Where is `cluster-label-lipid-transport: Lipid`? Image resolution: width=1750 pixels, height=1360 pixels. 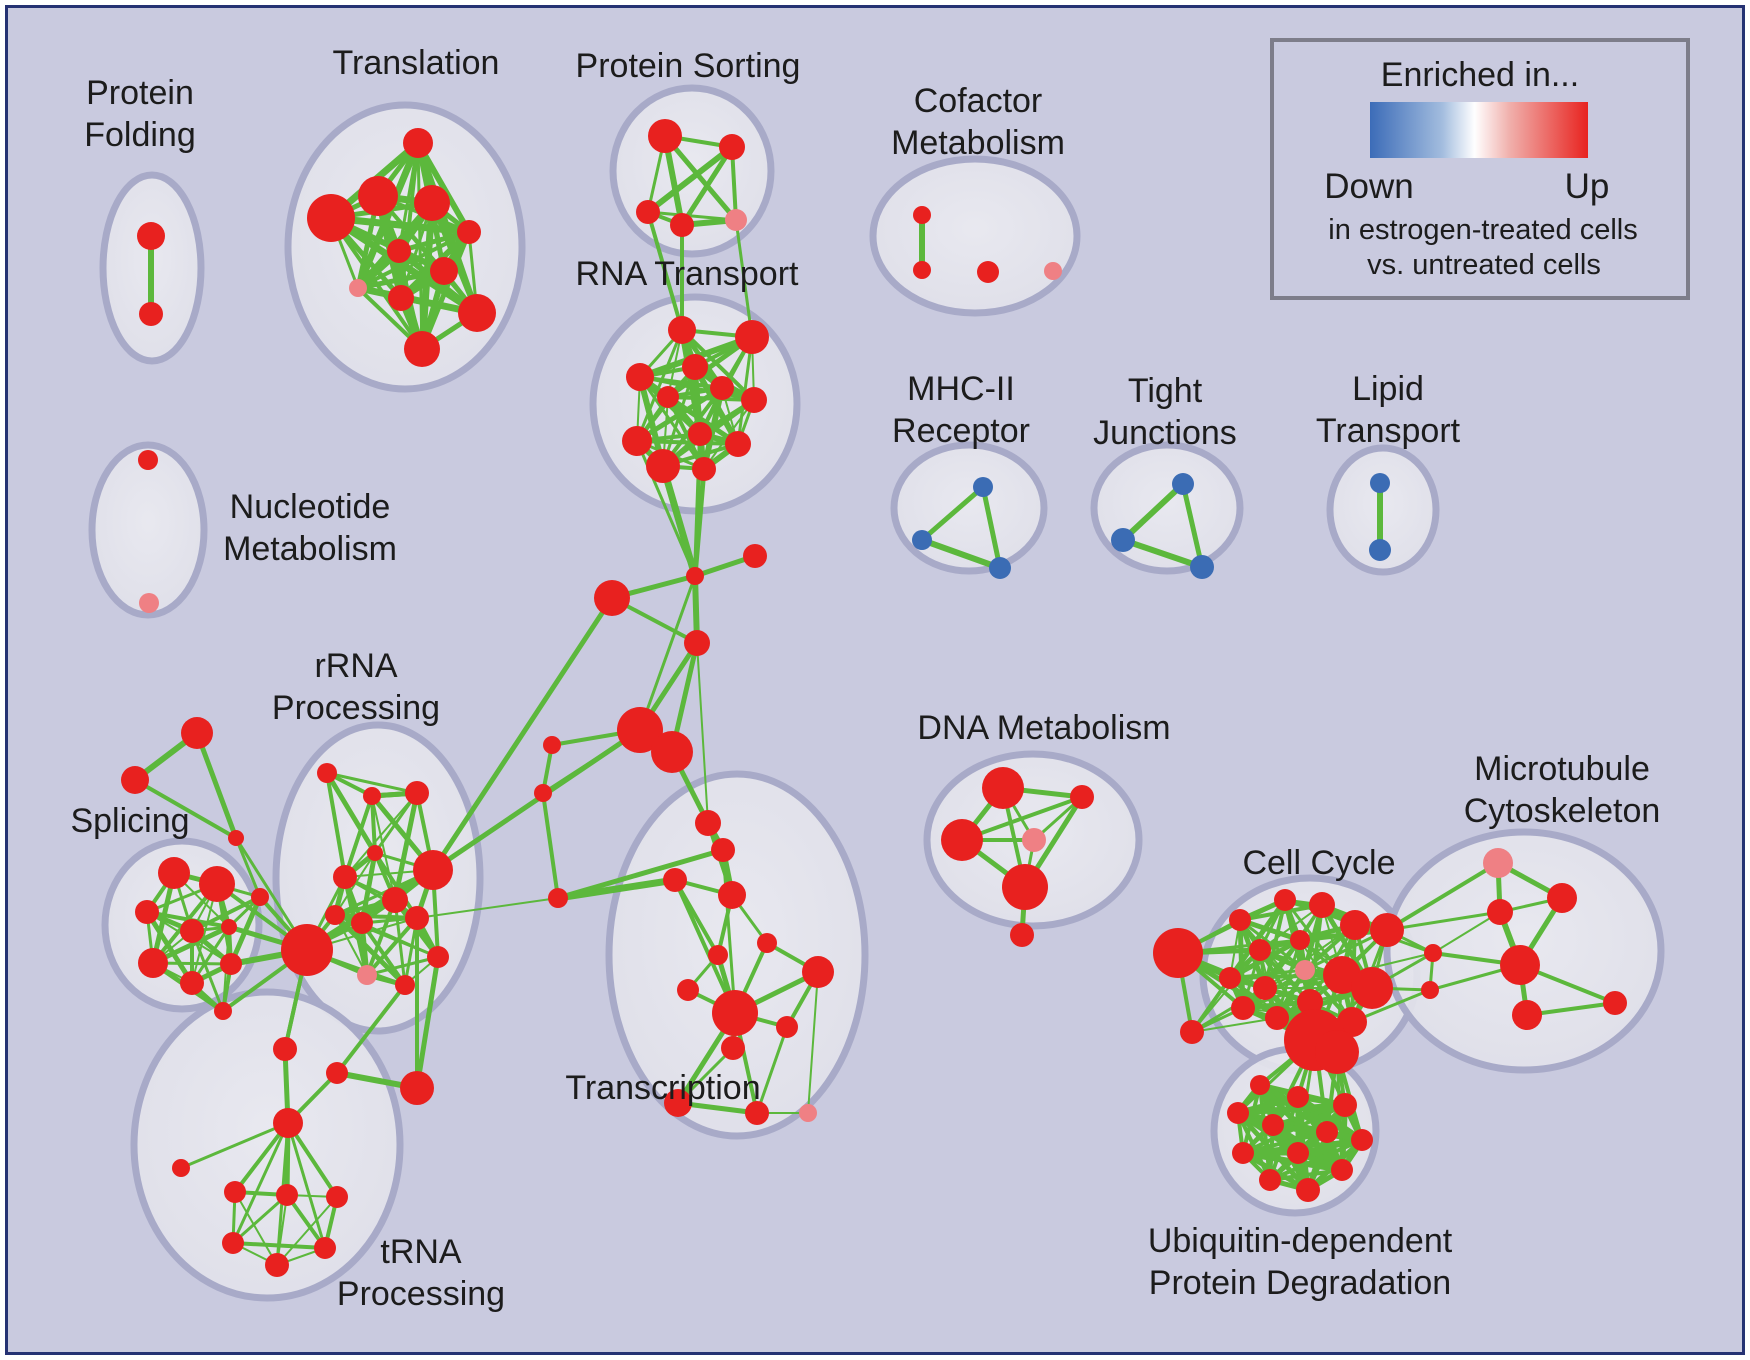
cluster-label-lipid-transport: Lipid is located at coordinates (1388, 389).